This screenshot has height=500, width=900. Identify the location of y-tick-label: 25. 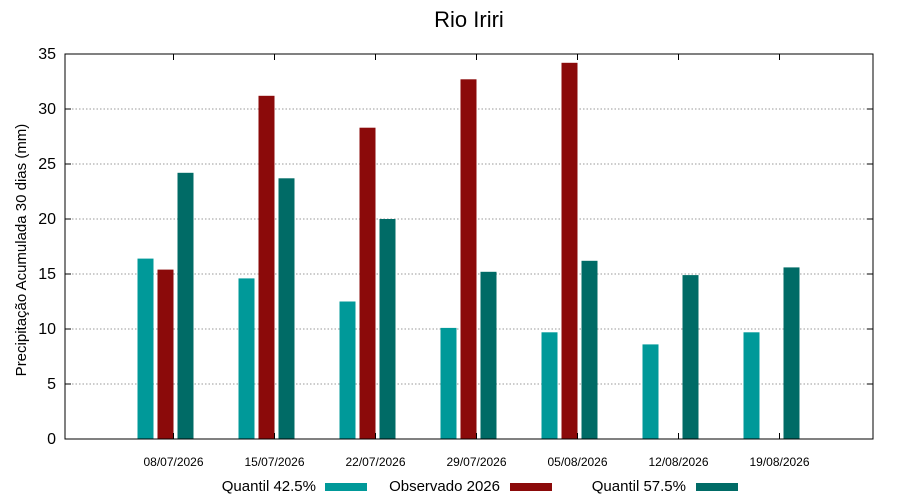
(47, 164).